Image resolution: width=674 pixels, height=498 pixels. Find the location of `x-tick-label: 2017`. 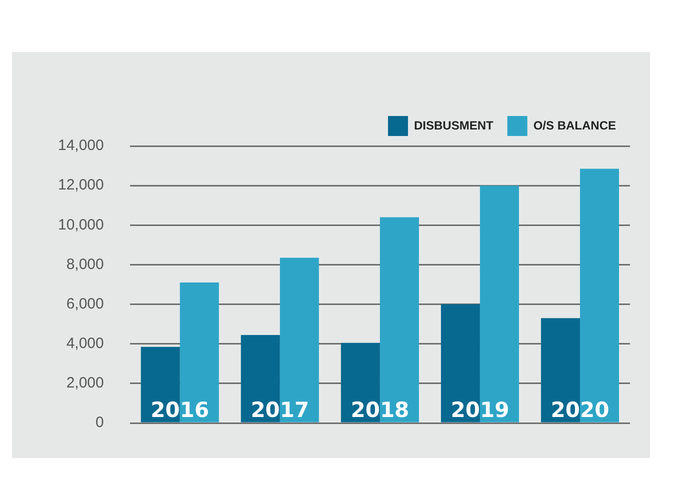

x-tick-label: 2017 is located at coordinates (280, 410).